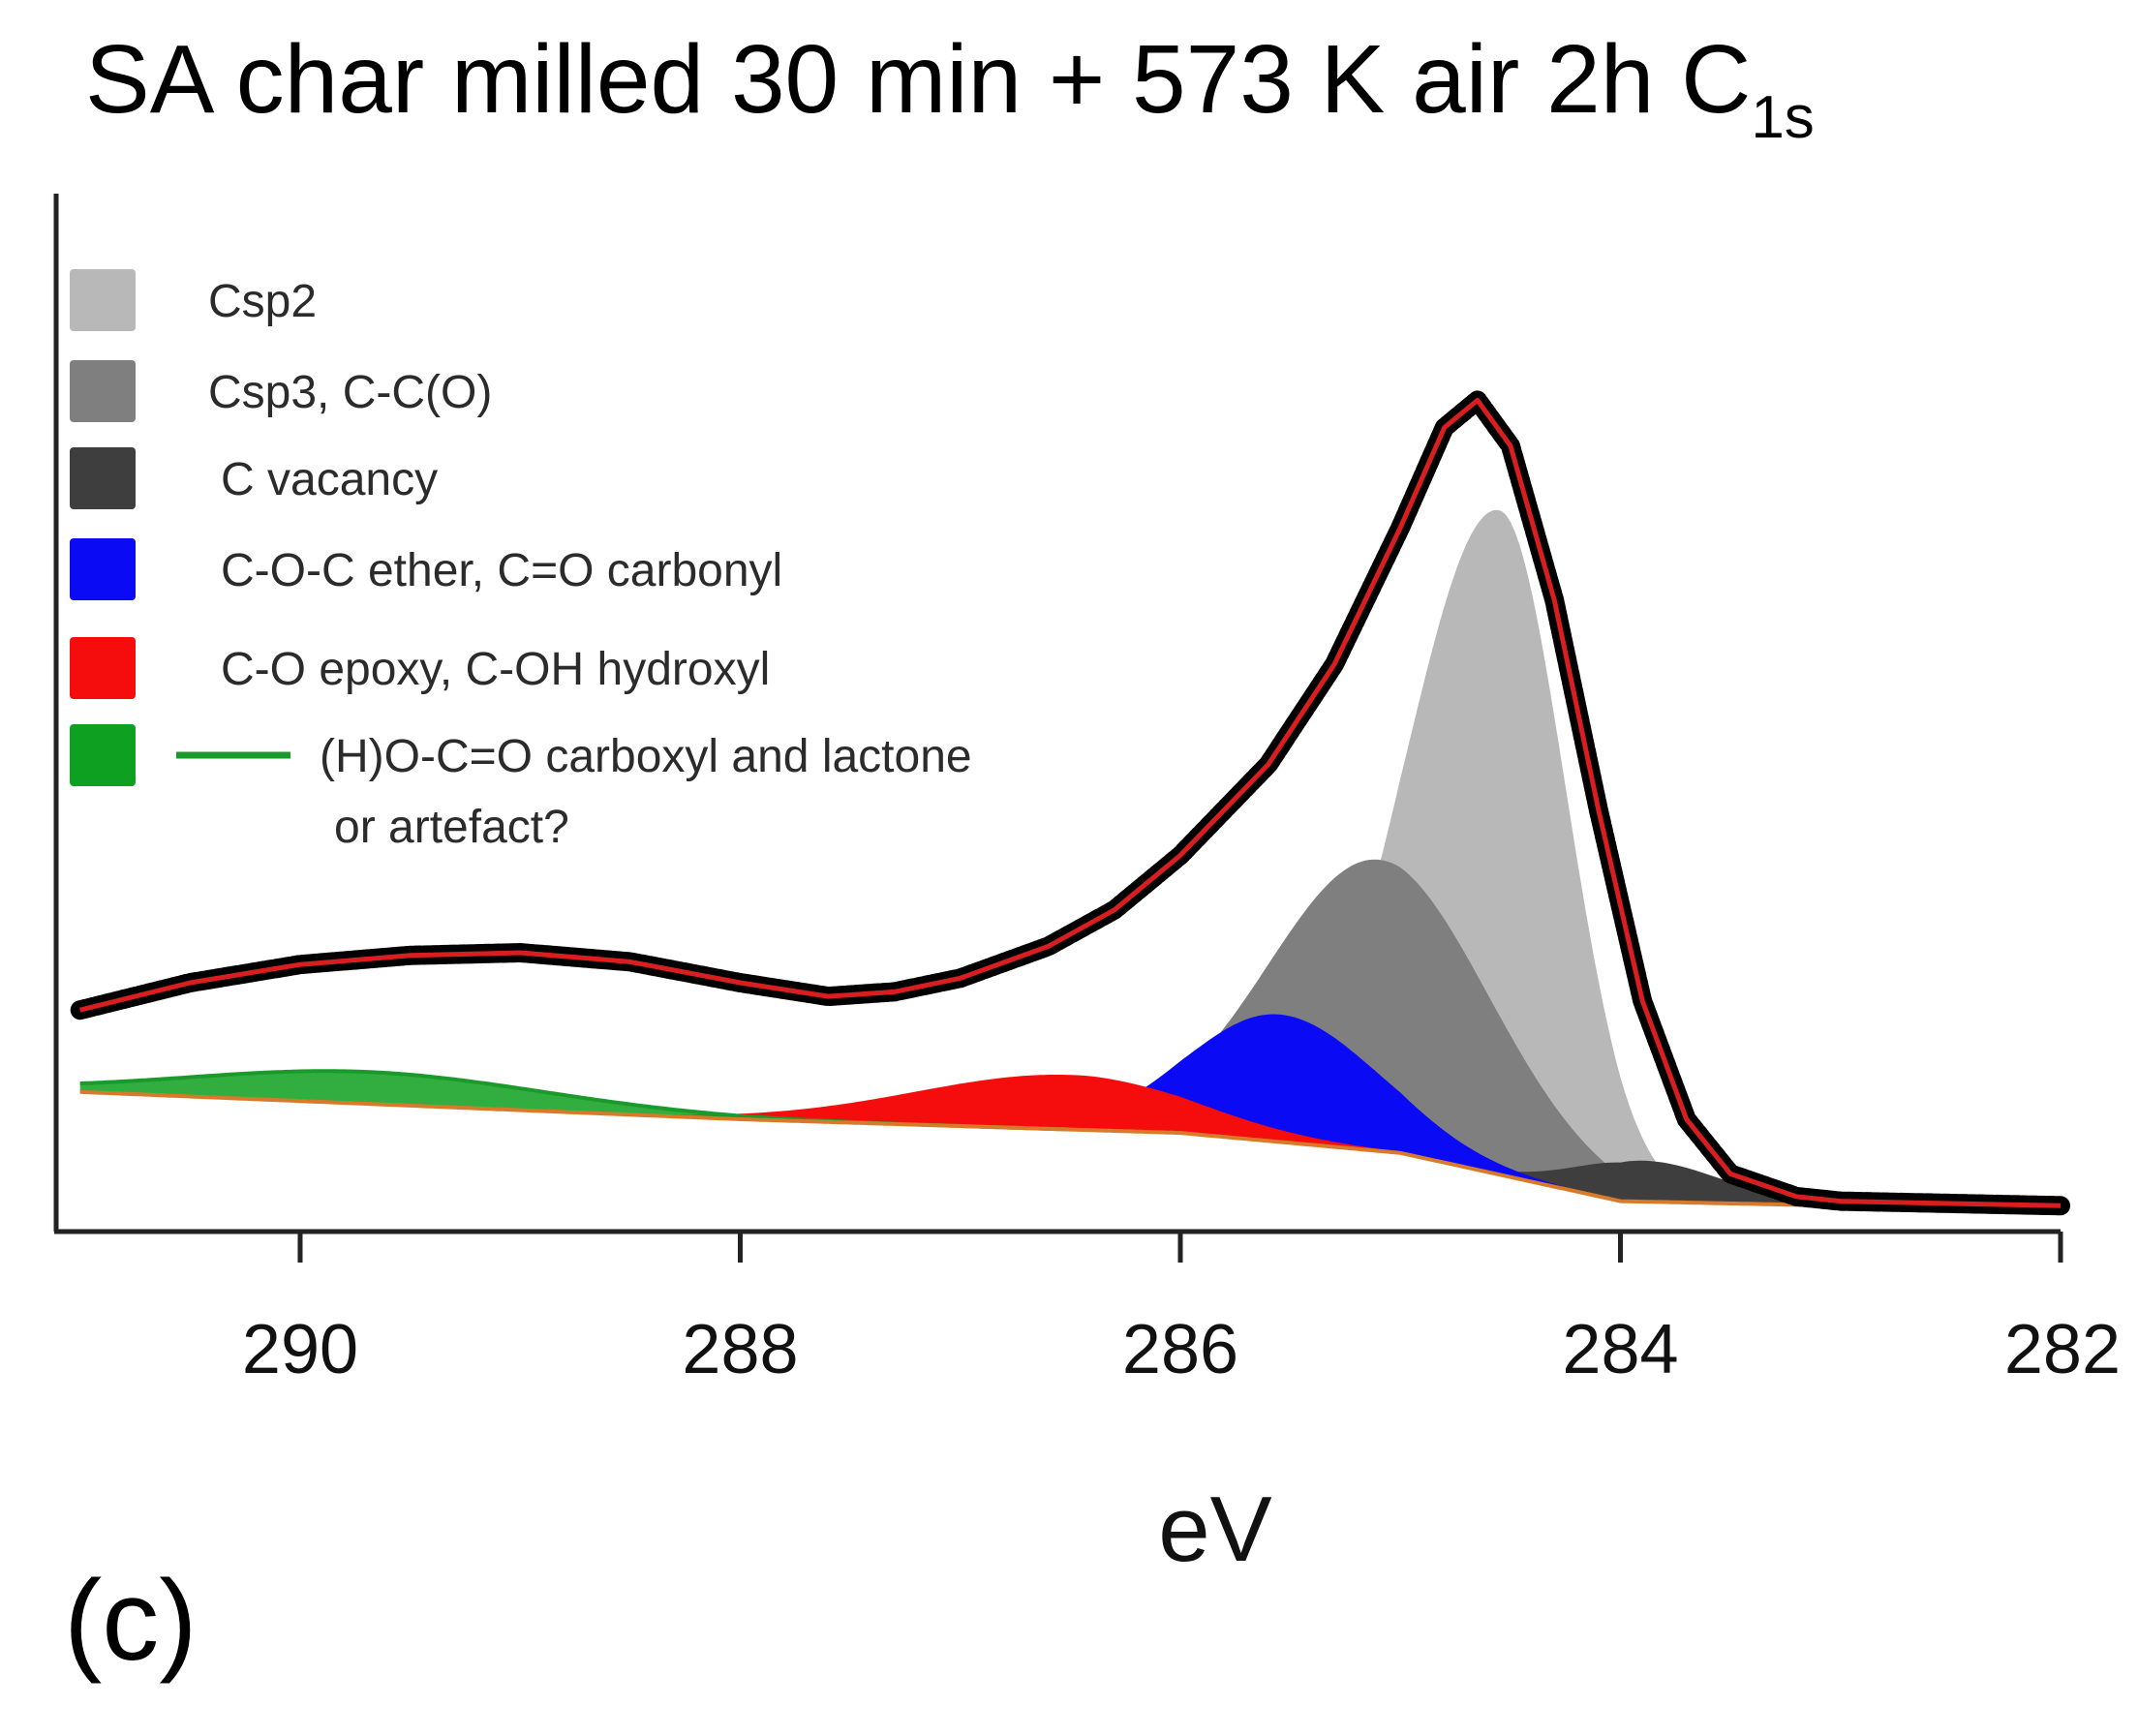 The width and height of the screenshot is (2138, 1736). What do you see at coordinates (646, 756) in the screenshot?
I see `legend-label-6: (H)O-C=O carboxyl and lactone` at bounding box center [646, 756].